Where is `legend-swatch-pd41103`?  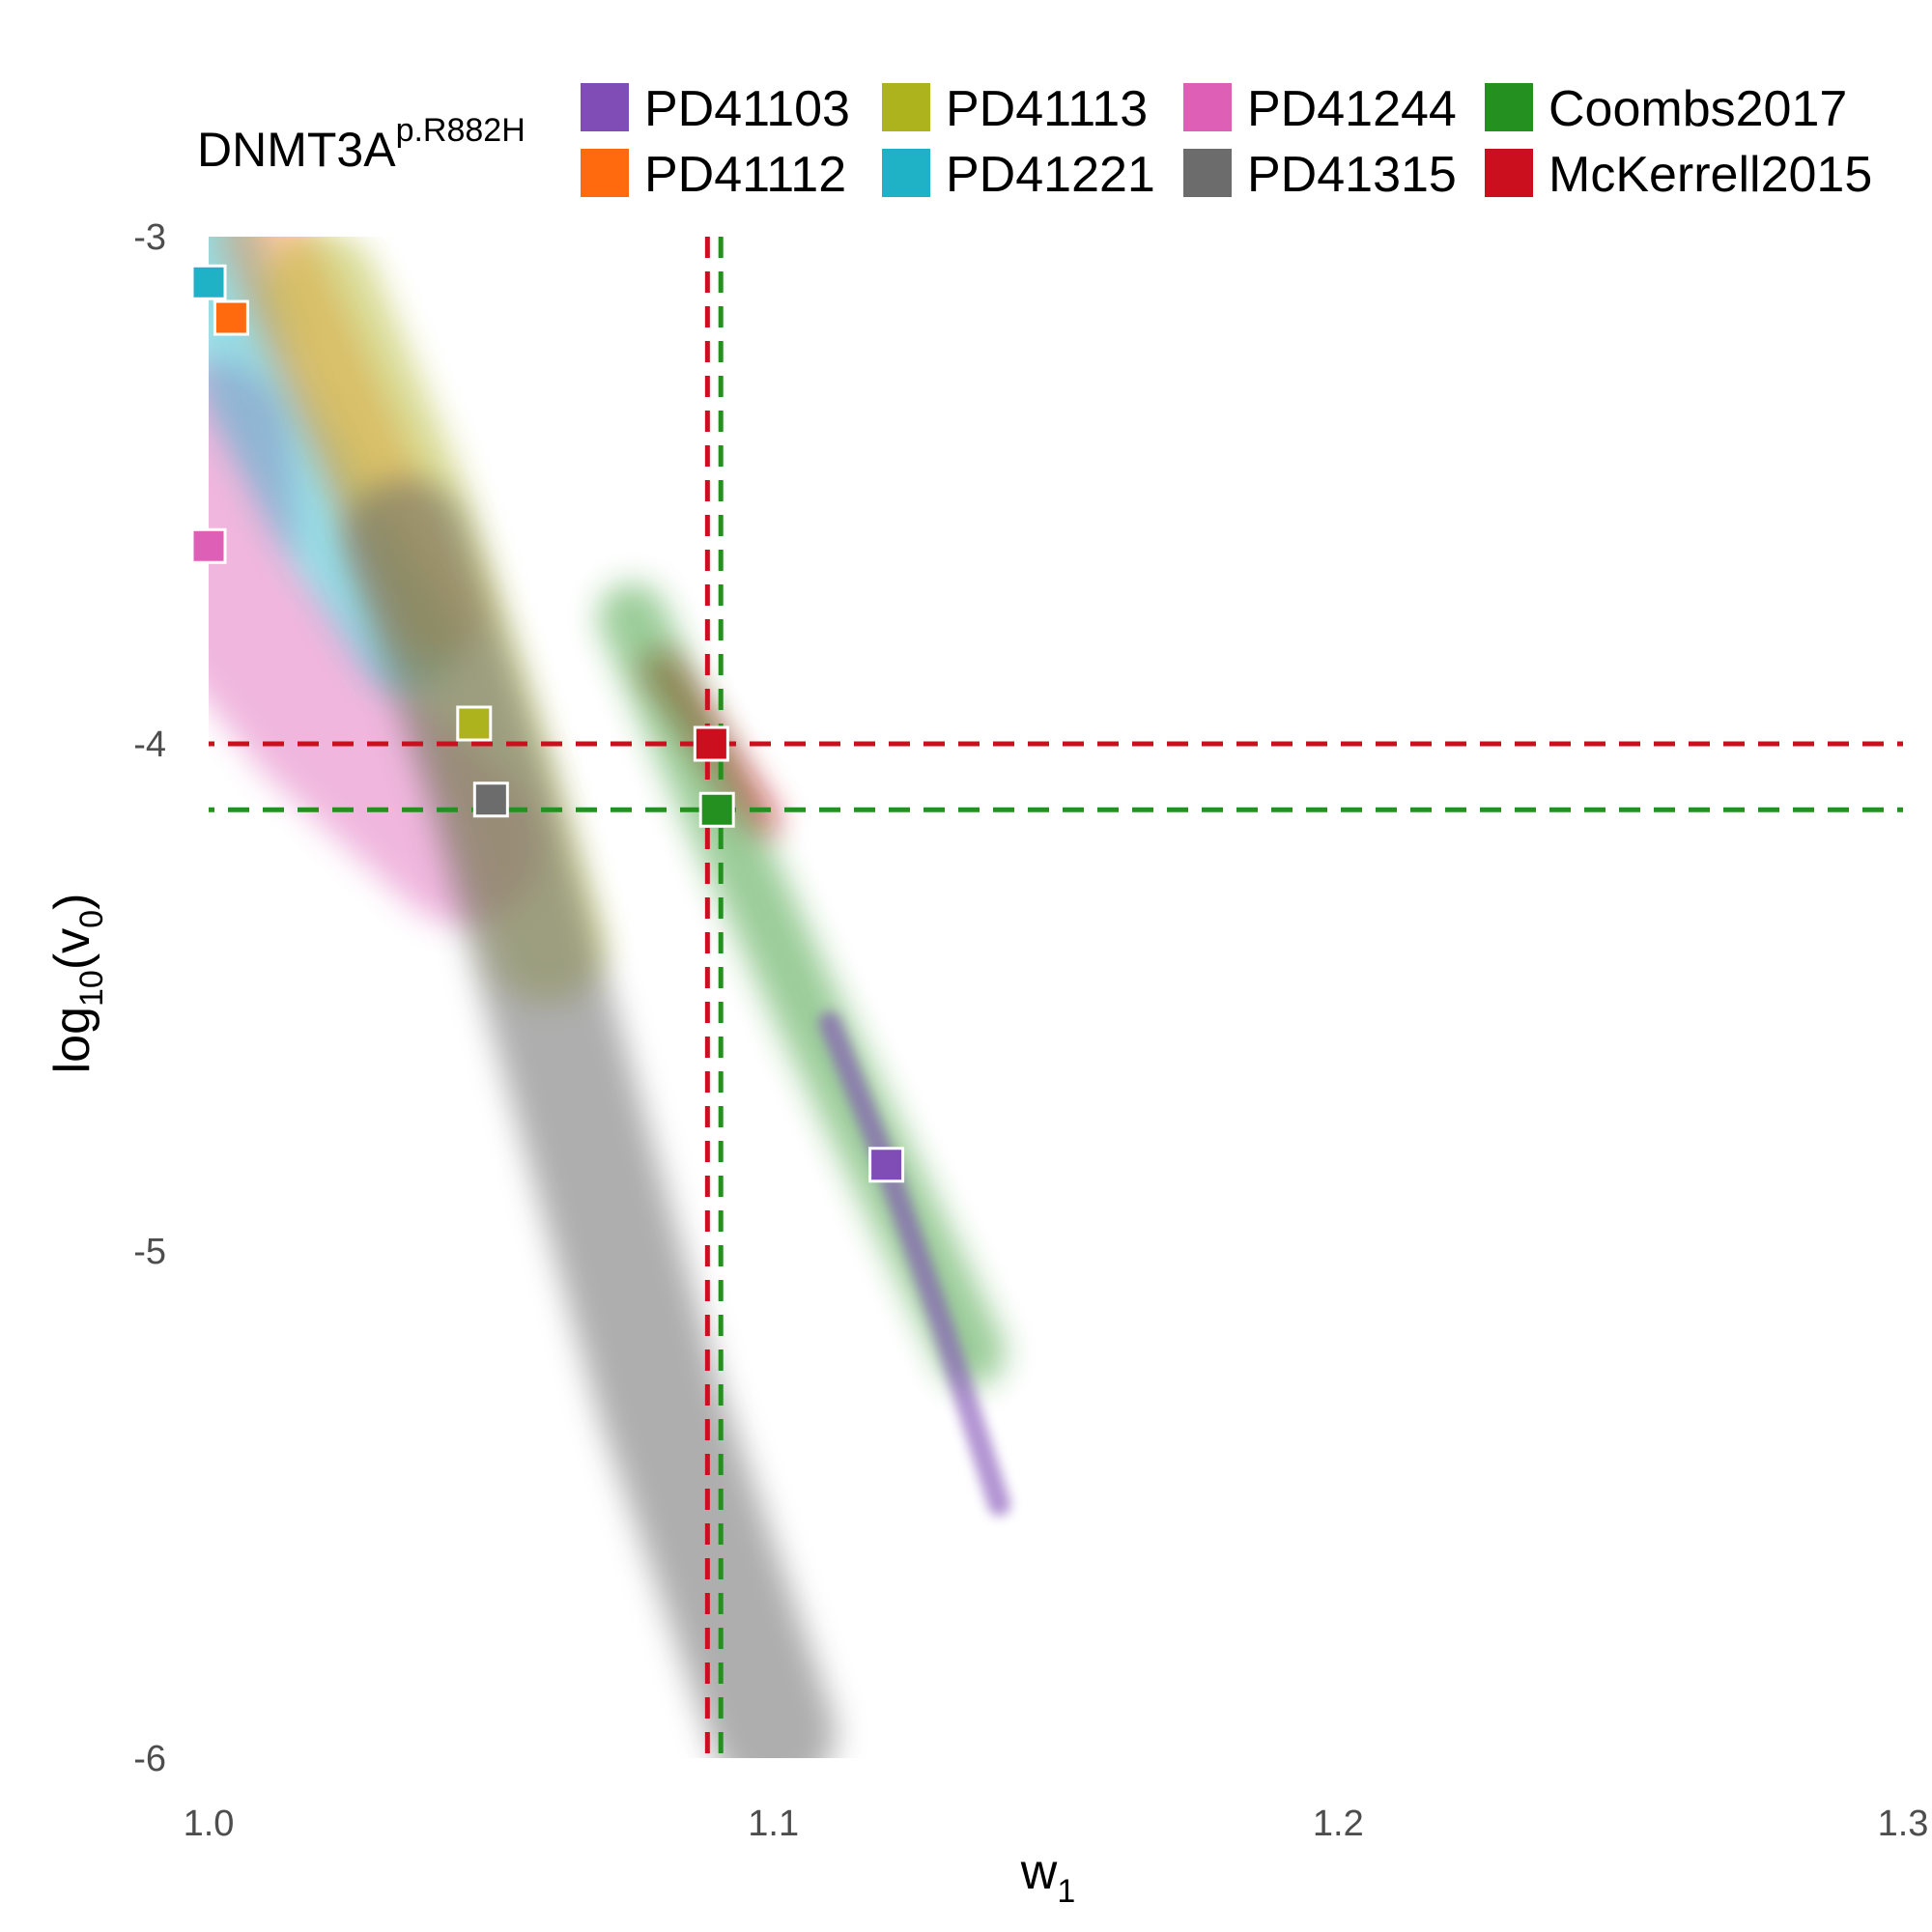 legend-swatch-pd41103 is located at coordinates (605, 107).